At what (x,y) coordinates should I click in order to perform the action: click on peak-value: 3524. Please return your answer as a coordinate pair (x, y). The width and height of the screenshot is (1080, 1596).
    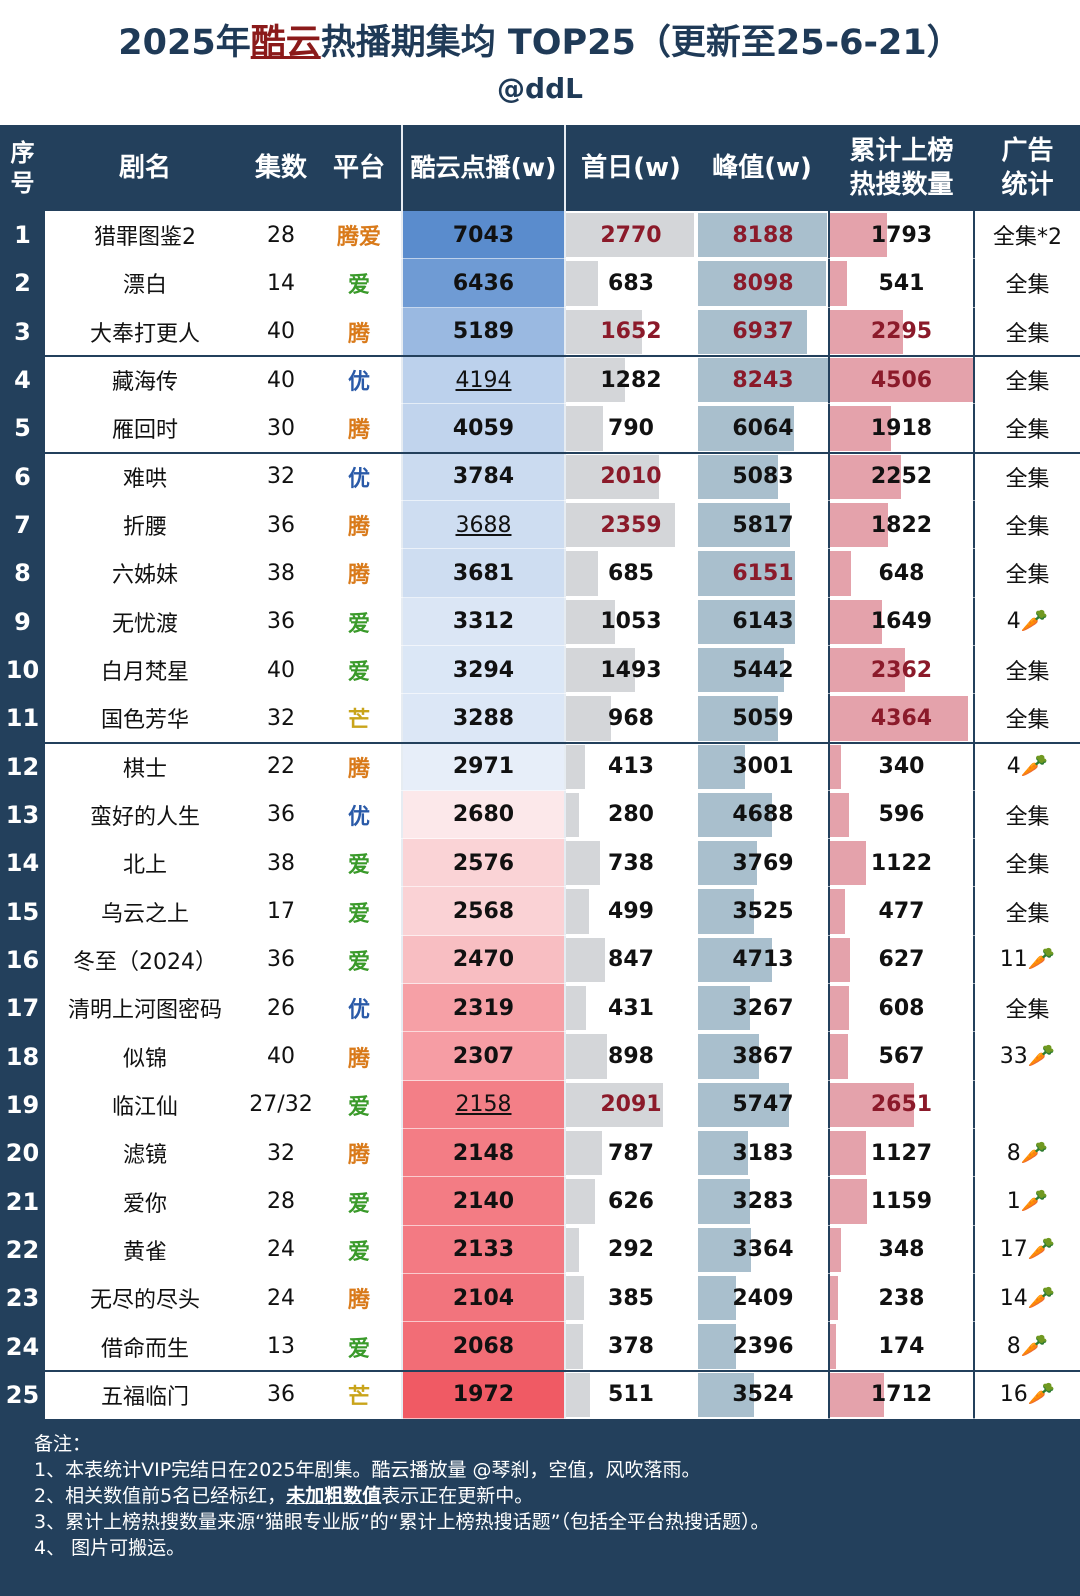
    Looking at the image, I should click on (763, 1395).